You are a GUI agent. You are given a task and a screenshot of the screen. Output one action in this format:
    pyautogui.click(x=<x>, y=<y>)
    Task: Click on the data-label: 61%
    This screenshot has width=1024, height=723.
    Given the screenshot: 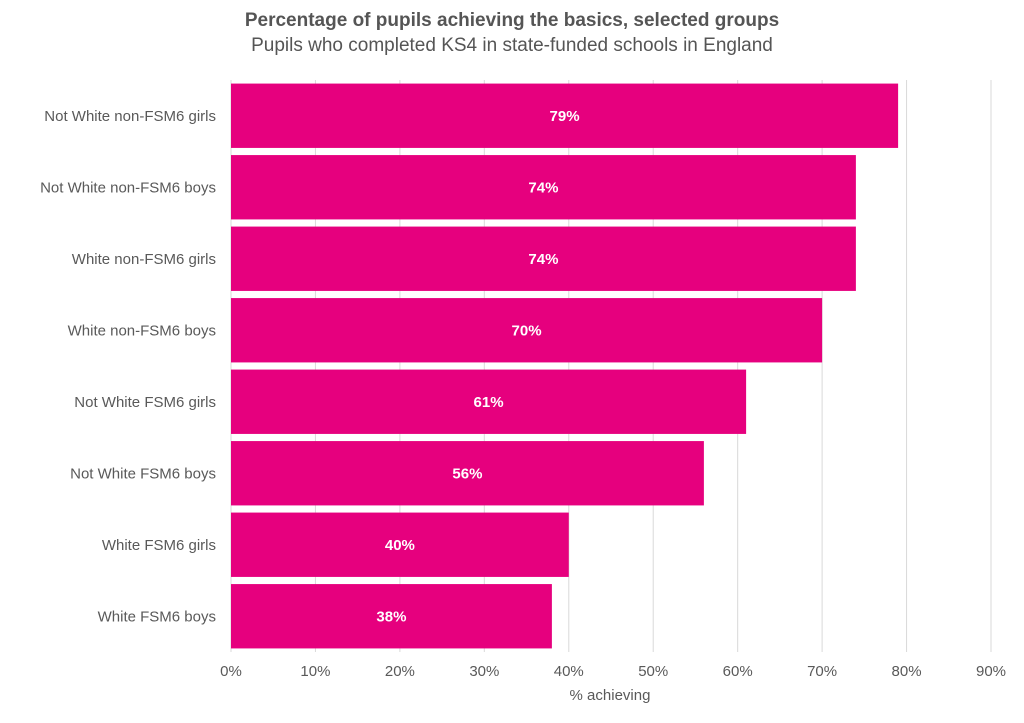 What is the action you would take?
    pyautogui.click(x=489, y=402)
    